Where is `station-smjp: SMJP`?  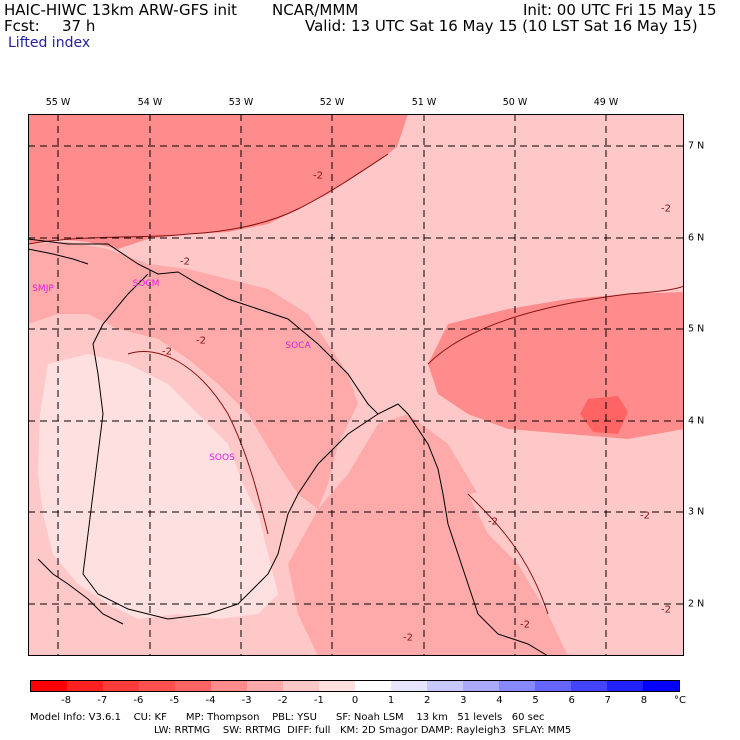
station-smjp: SMJP is located at coordinates (43, 289).